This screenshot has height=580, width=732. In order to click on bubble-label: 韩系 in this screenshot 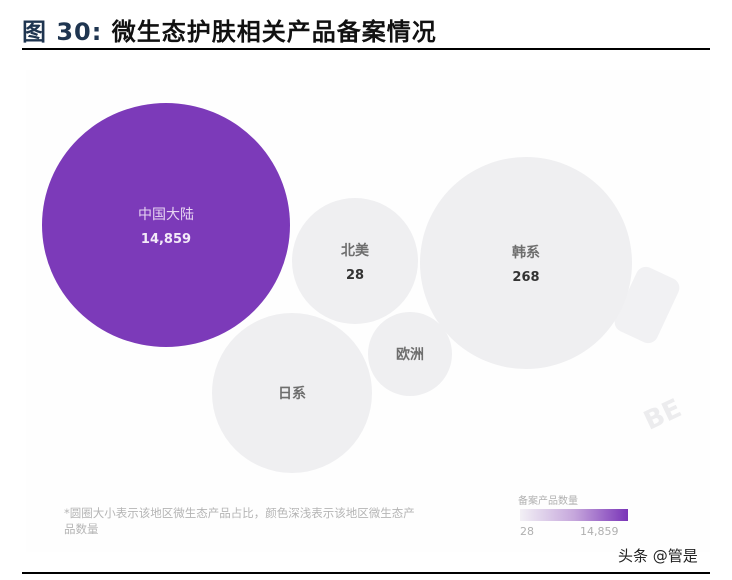, I will do `click(526, 252)`.